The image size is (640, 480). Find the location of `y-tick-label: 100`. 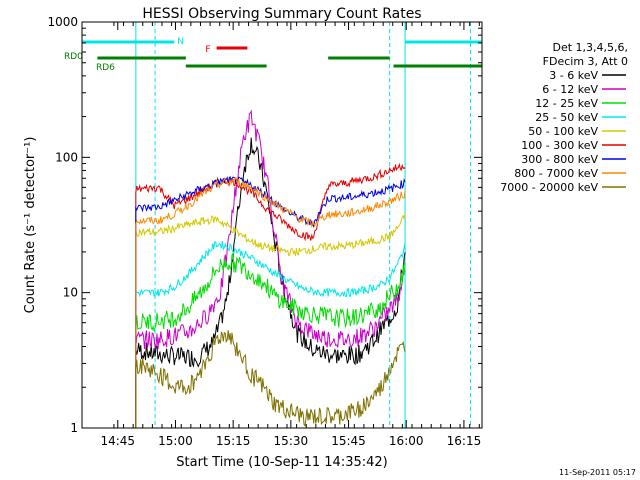

y-tick-label: 100 is located at coordinates (66, 157).